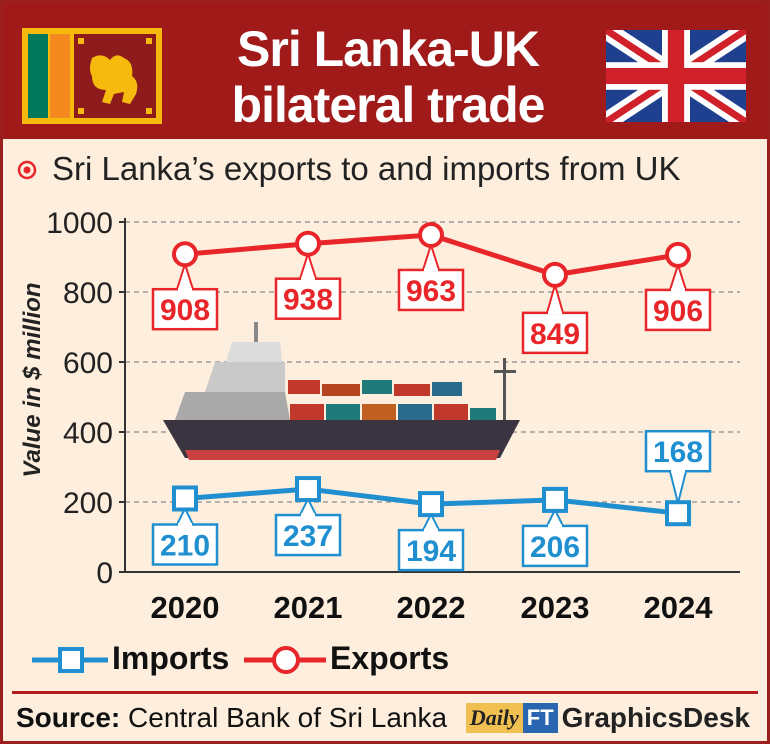 This screenshot has height=744, width=770. What do you see at coordinates (678, 452) in the screenshot?
I see `data-label: 168` at bounding box center [678, 452].